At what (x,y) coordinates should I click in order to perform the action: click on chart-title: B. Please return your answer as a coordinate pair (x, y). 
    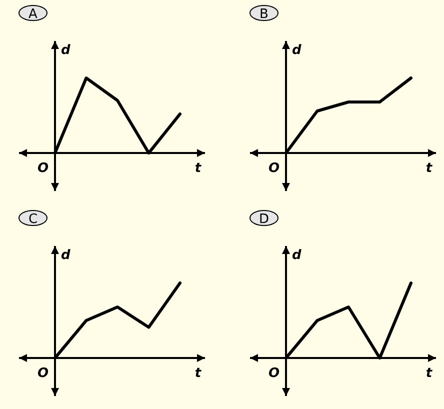
    Looking at the image, I should click on (264, 14).